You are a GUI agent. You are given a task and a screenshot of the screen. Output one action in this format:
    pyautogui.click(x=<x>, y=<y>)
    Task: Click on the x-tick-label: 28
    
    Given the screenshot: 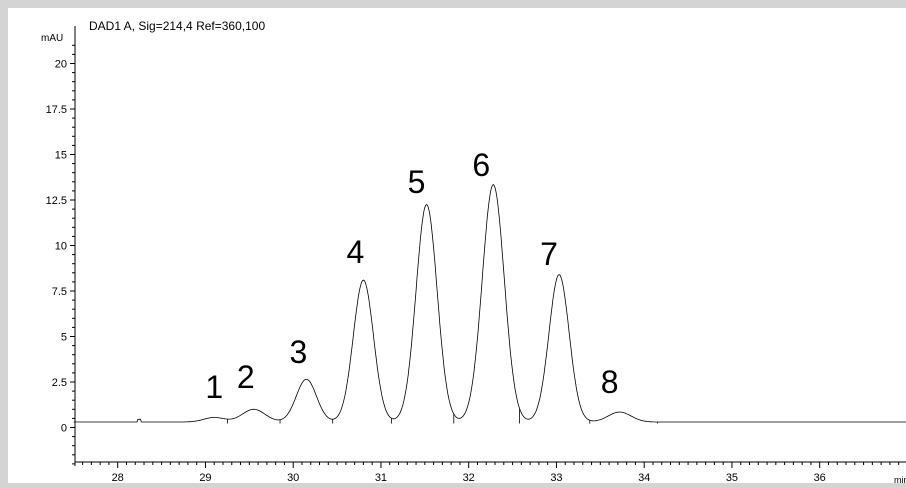 What is the action you would take?
    pyautogui.click(x=118, y=477)
    